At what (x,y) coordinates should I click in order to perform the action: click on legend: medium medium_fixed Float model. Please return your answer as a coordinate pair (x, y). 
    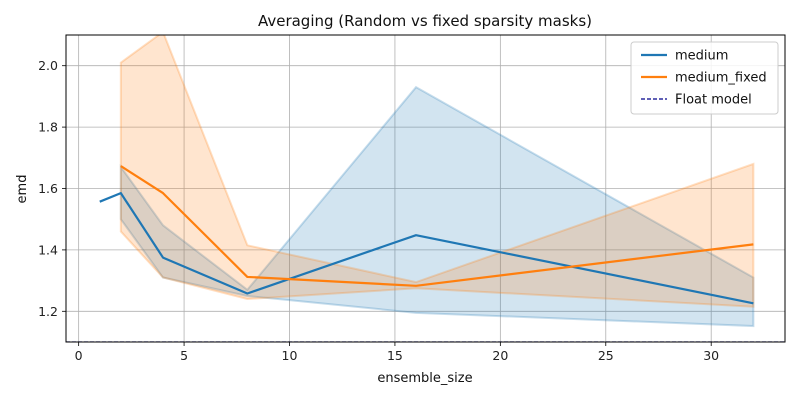
    Looking at the image, I should click on (704, 78).